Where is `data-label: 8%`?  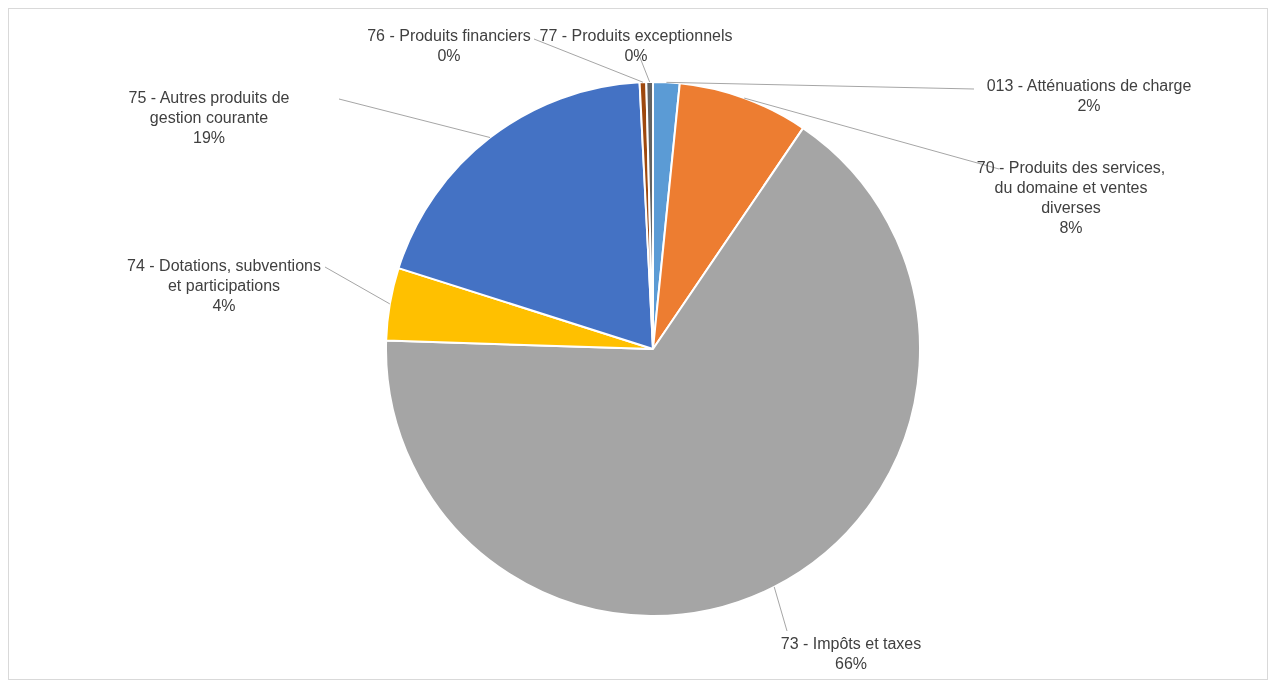 data-label: 8% is located at coordinates (1071, 228).